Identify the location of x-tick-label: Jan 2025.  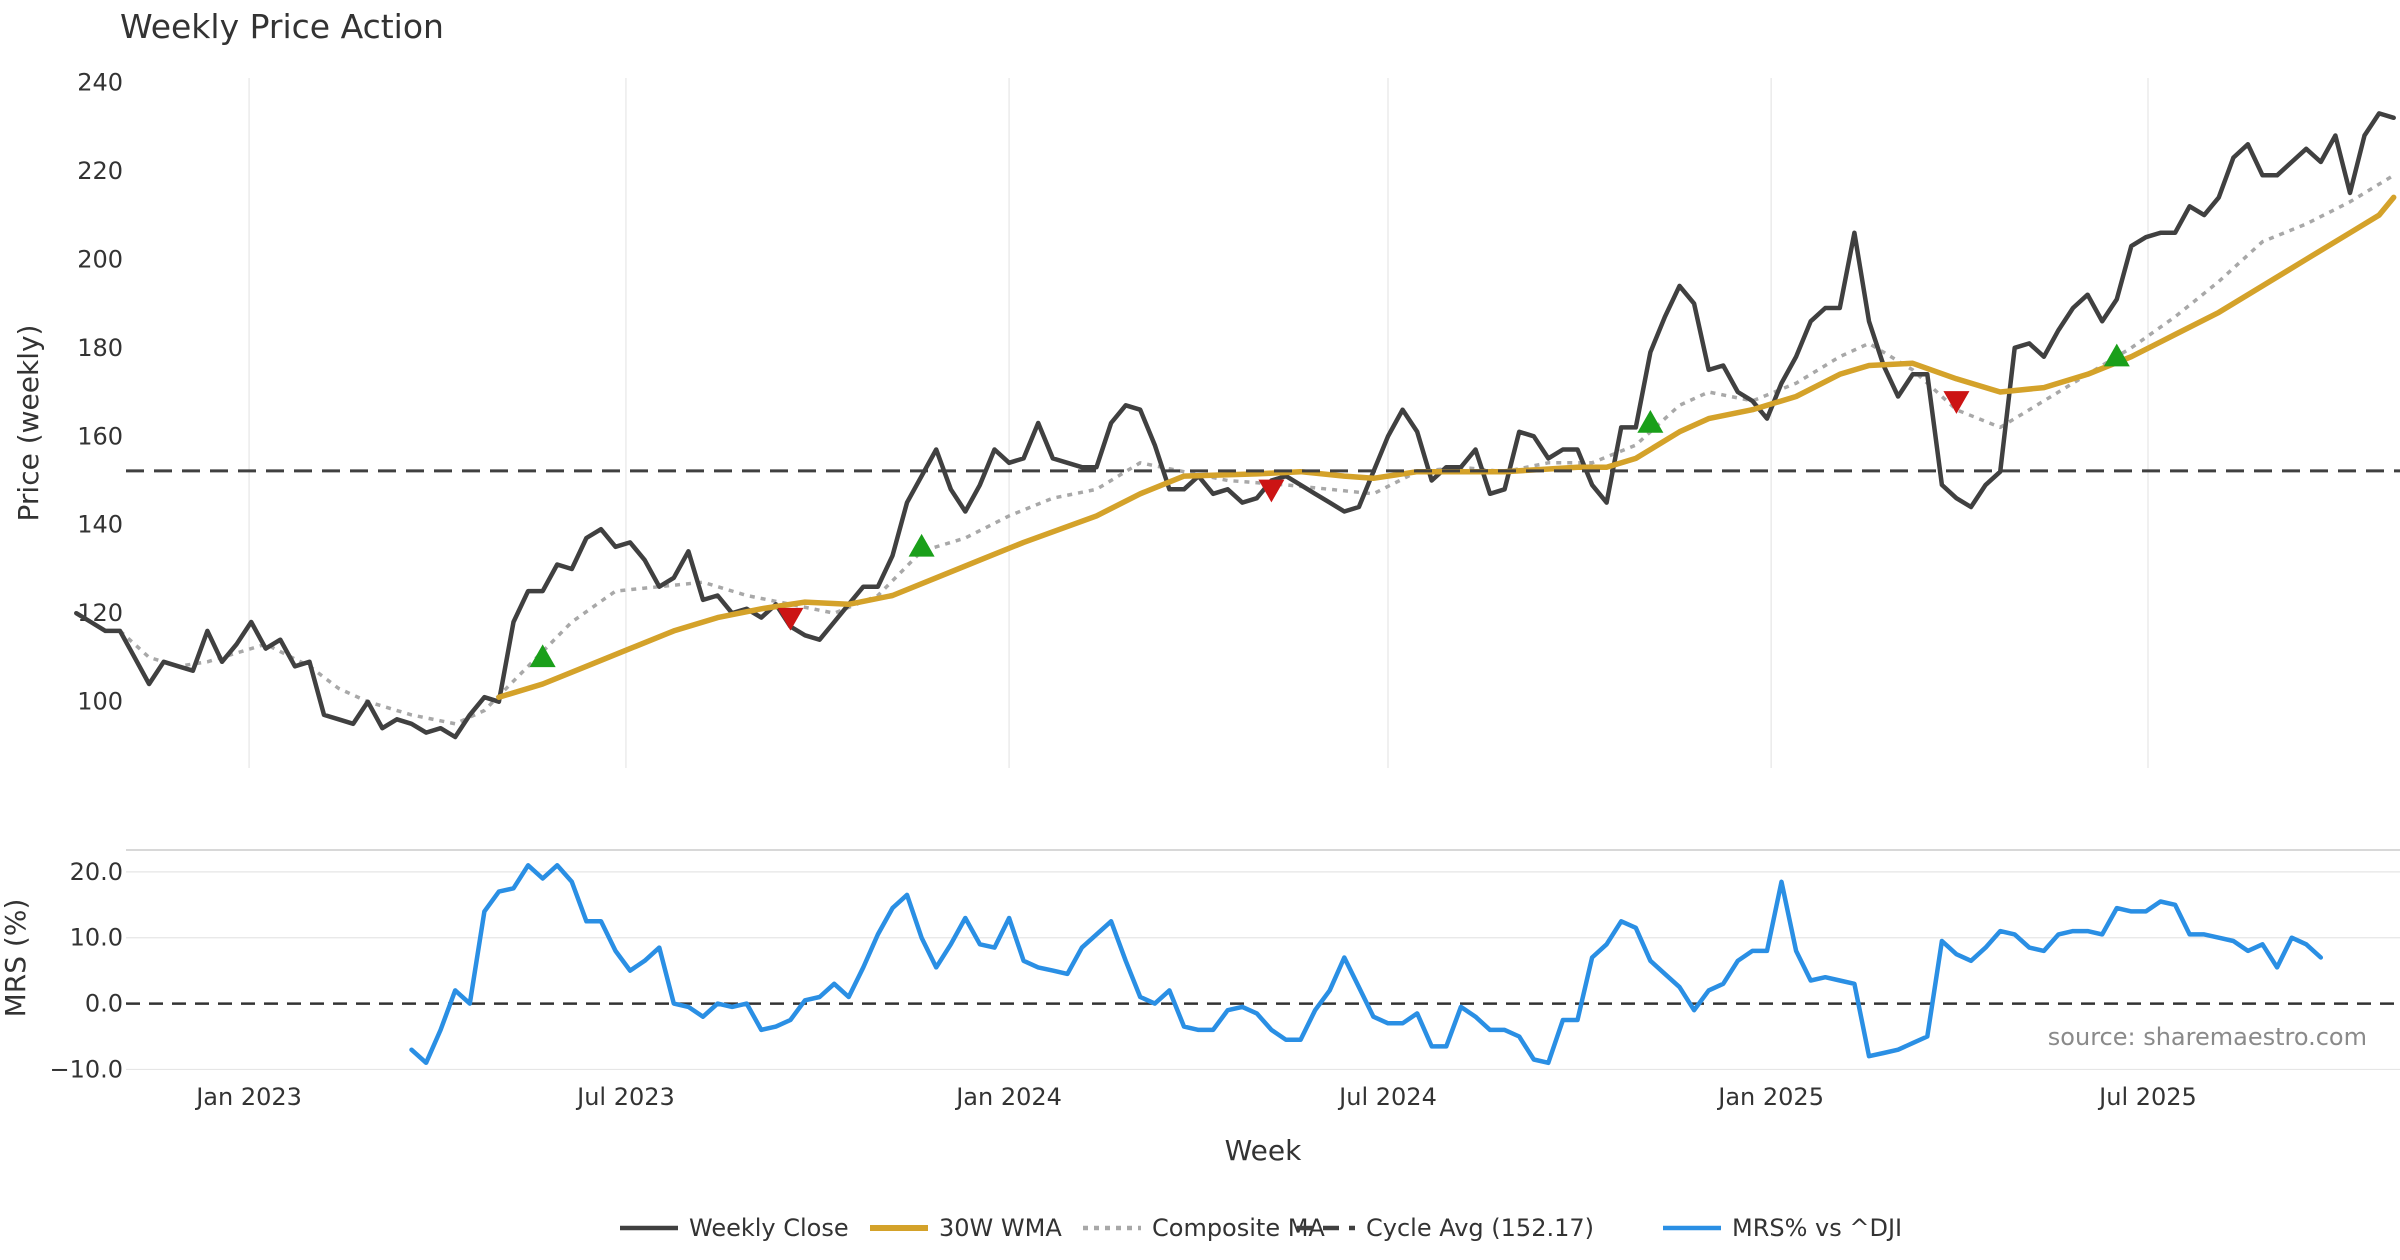
(1770, 1097).